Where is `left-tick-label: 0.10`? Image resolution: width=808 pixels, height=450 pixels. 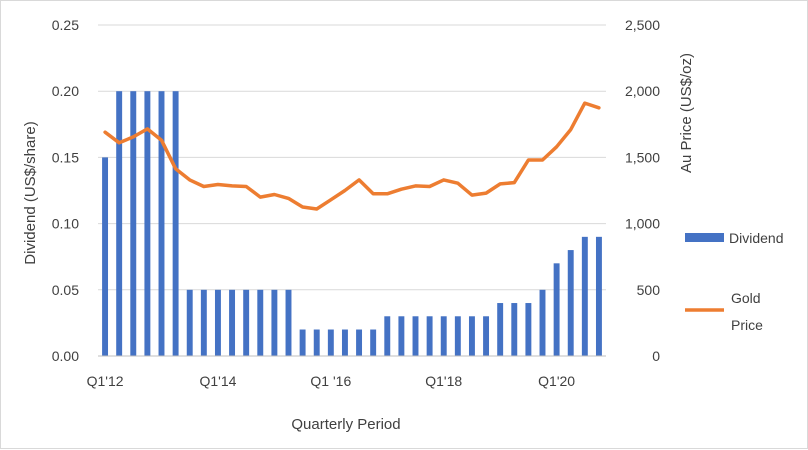
left-tick-label: 0.10 is located at coordinates (65, 224).